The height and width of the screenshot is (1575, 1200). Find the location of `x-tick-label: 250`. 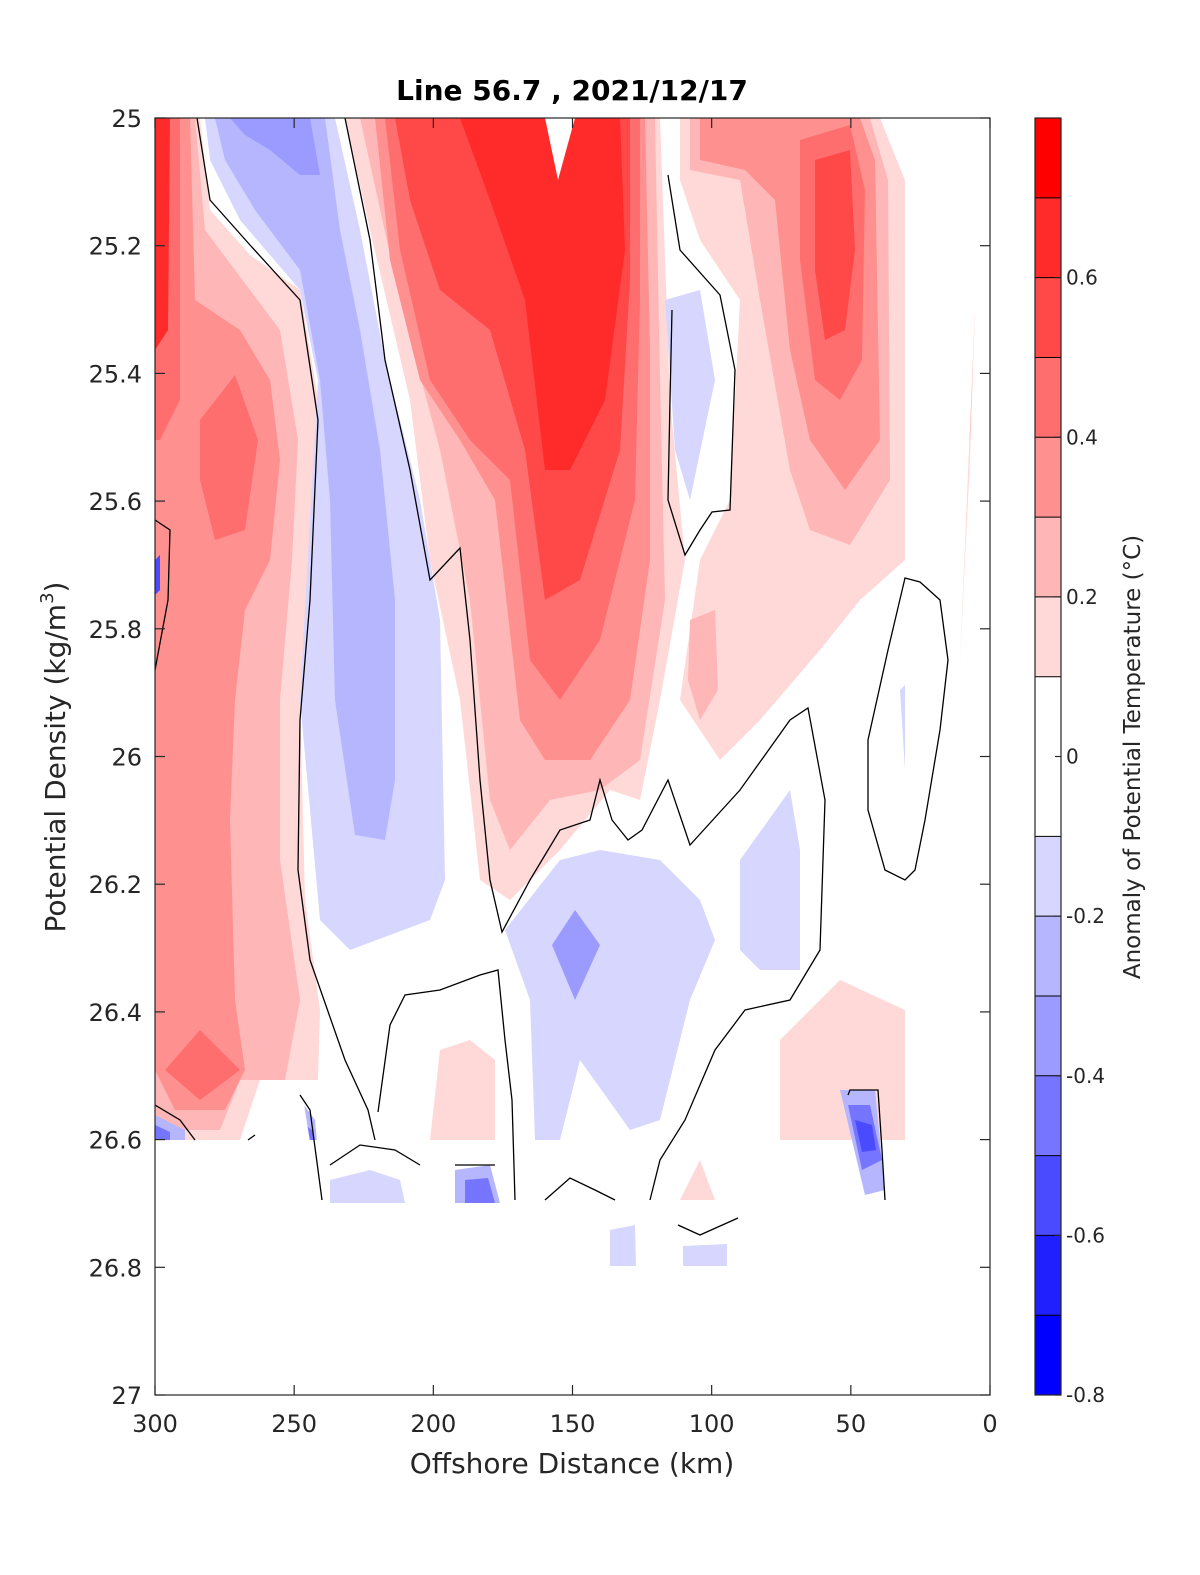

x-tick-label: 250 is located at coordinates (294, 1424).